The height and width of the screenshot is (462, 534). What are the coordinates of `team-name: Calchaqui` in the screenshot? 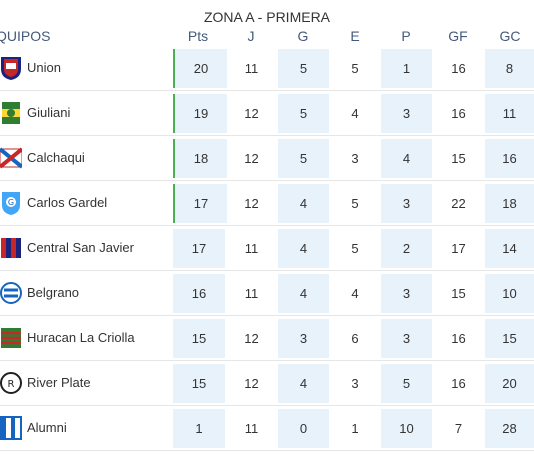 It's located at (56, 157).